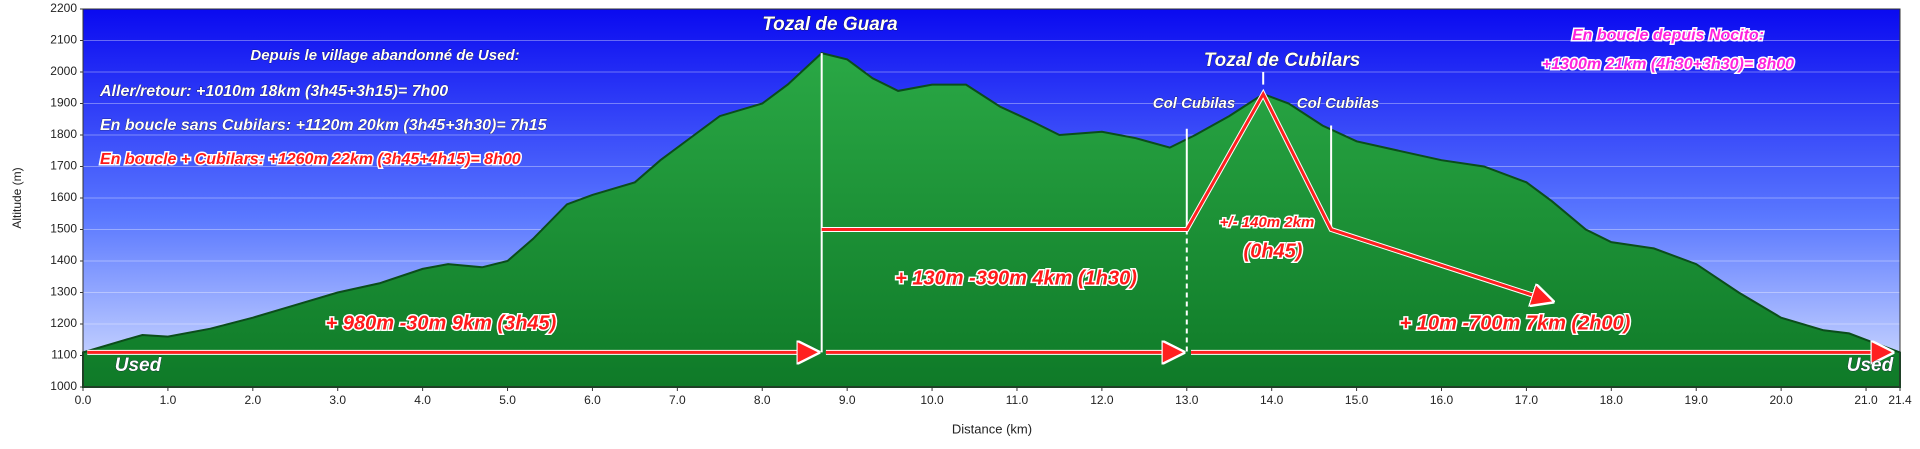 The image size is (1920, 449). What do you see at coordinates (677, 400) in the screenshot?
I see `x-tick-label: 7.0` at bounding box center [677, 400].